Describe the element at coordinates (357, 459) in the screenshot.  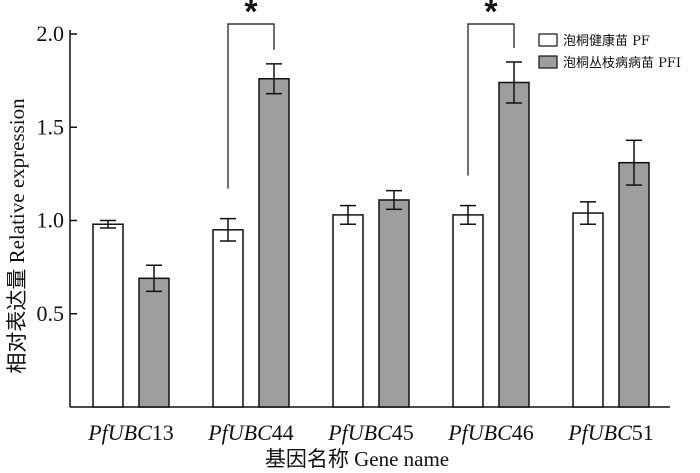
I see `x-axis-title: 基因名称 Gene name` at that location.